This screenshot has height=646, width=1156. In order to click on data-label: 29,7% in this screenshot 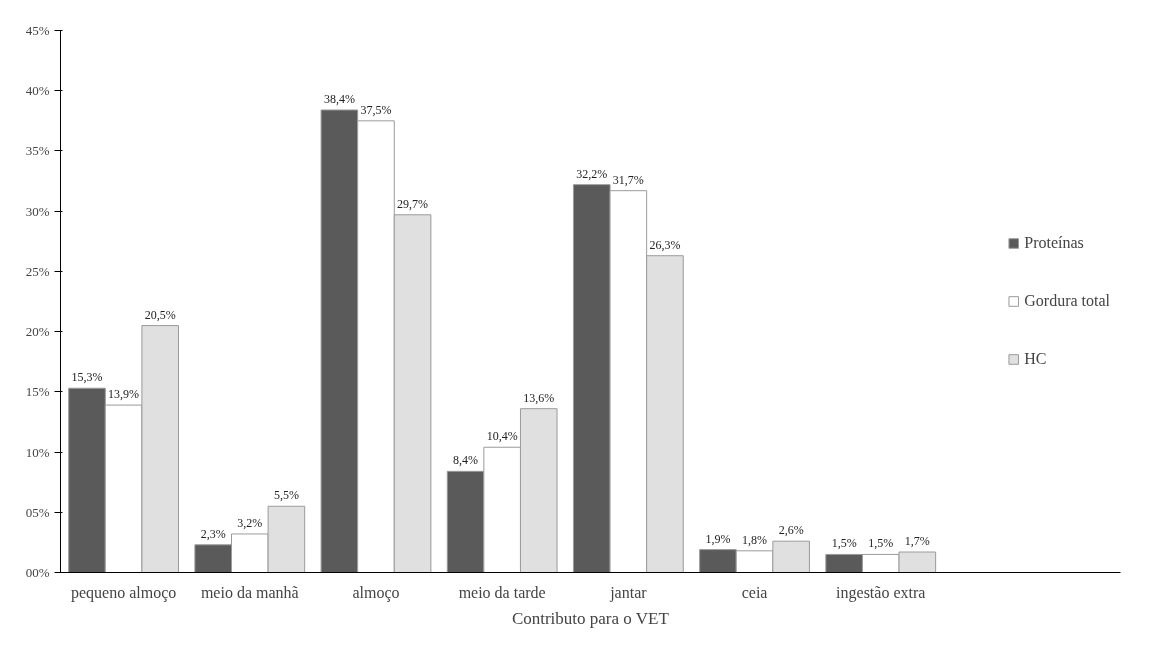, I will do `click(413, 203)`.